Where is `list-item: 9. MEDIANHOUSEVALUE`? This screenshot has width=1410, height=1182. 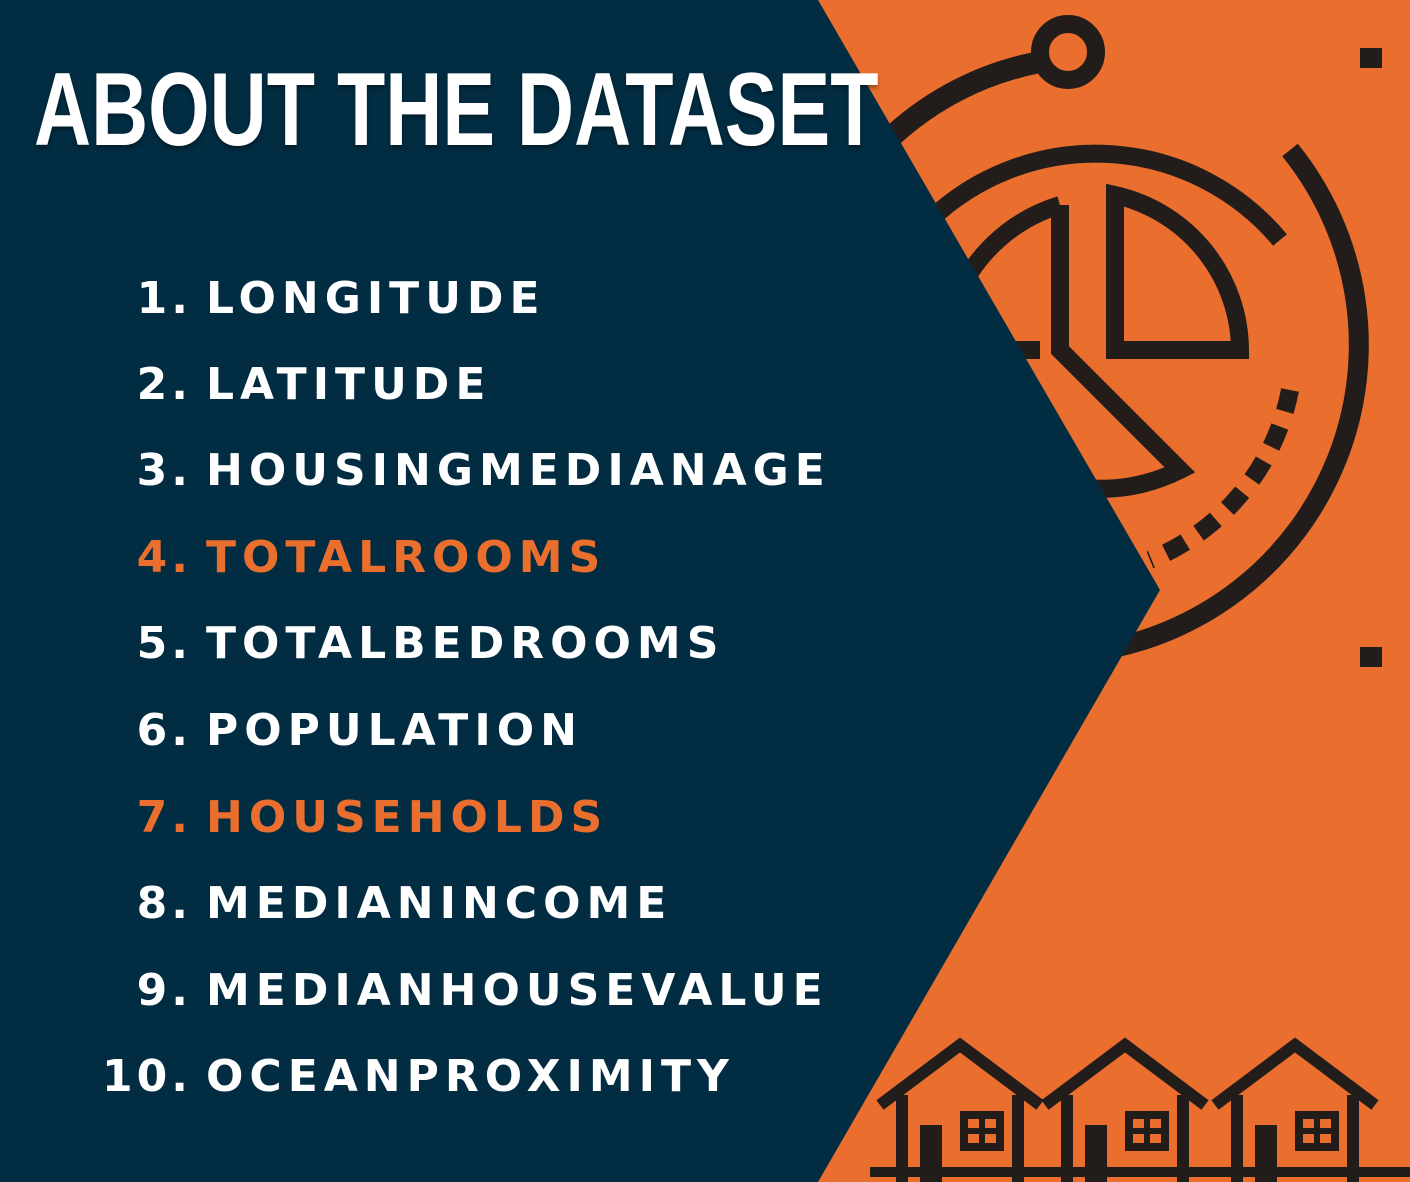 list-item: 9. MEDIANHOUSEVALUE is located at coordinates (450, 991).